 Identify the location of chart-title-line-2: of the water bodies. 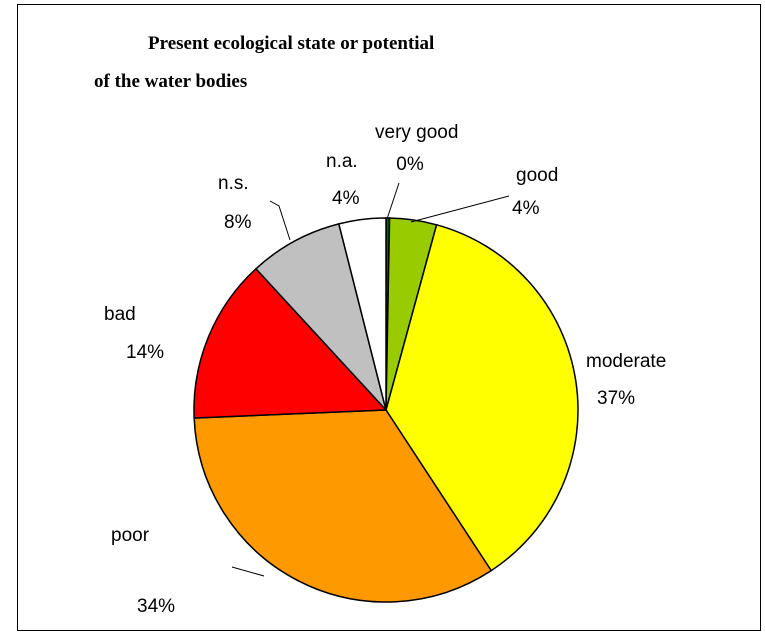
(170, 81).